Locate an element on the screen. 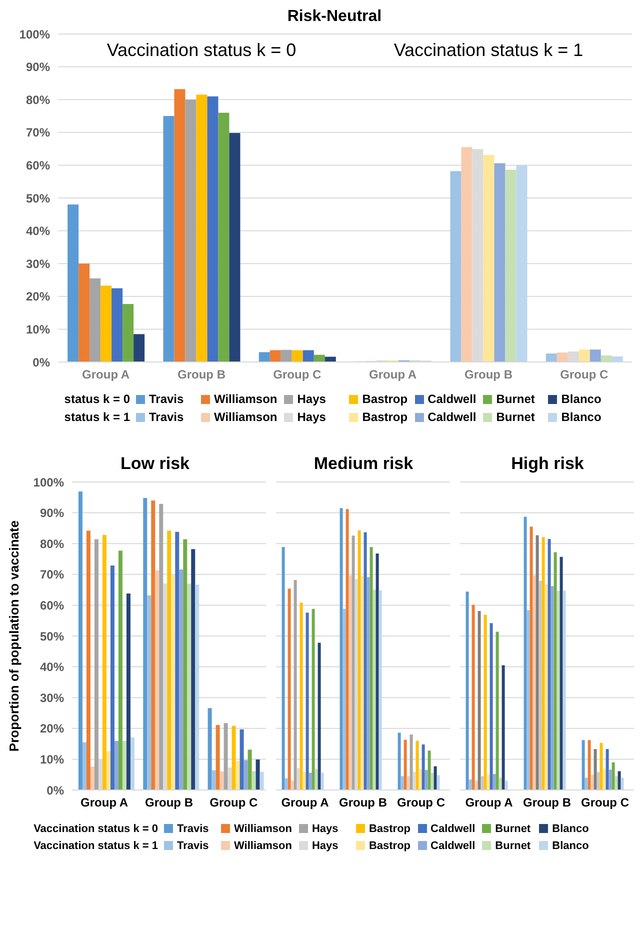 This screenshot has height=928, width=644. text: Vaccination status k = 0 is located at coordinates (95, 828).